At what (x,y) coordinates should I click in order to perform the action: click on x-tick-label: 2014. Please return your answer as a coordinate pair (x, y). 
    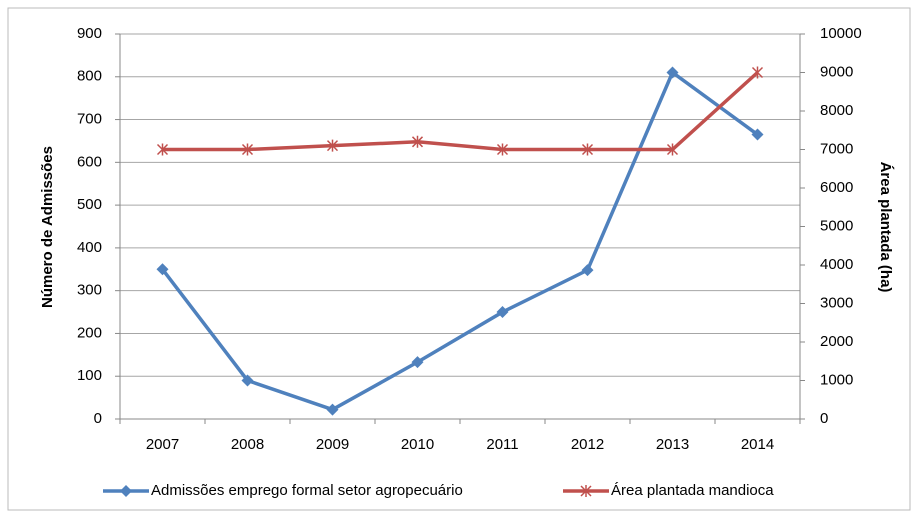
    Looking at the image, I should click on (757, 444).